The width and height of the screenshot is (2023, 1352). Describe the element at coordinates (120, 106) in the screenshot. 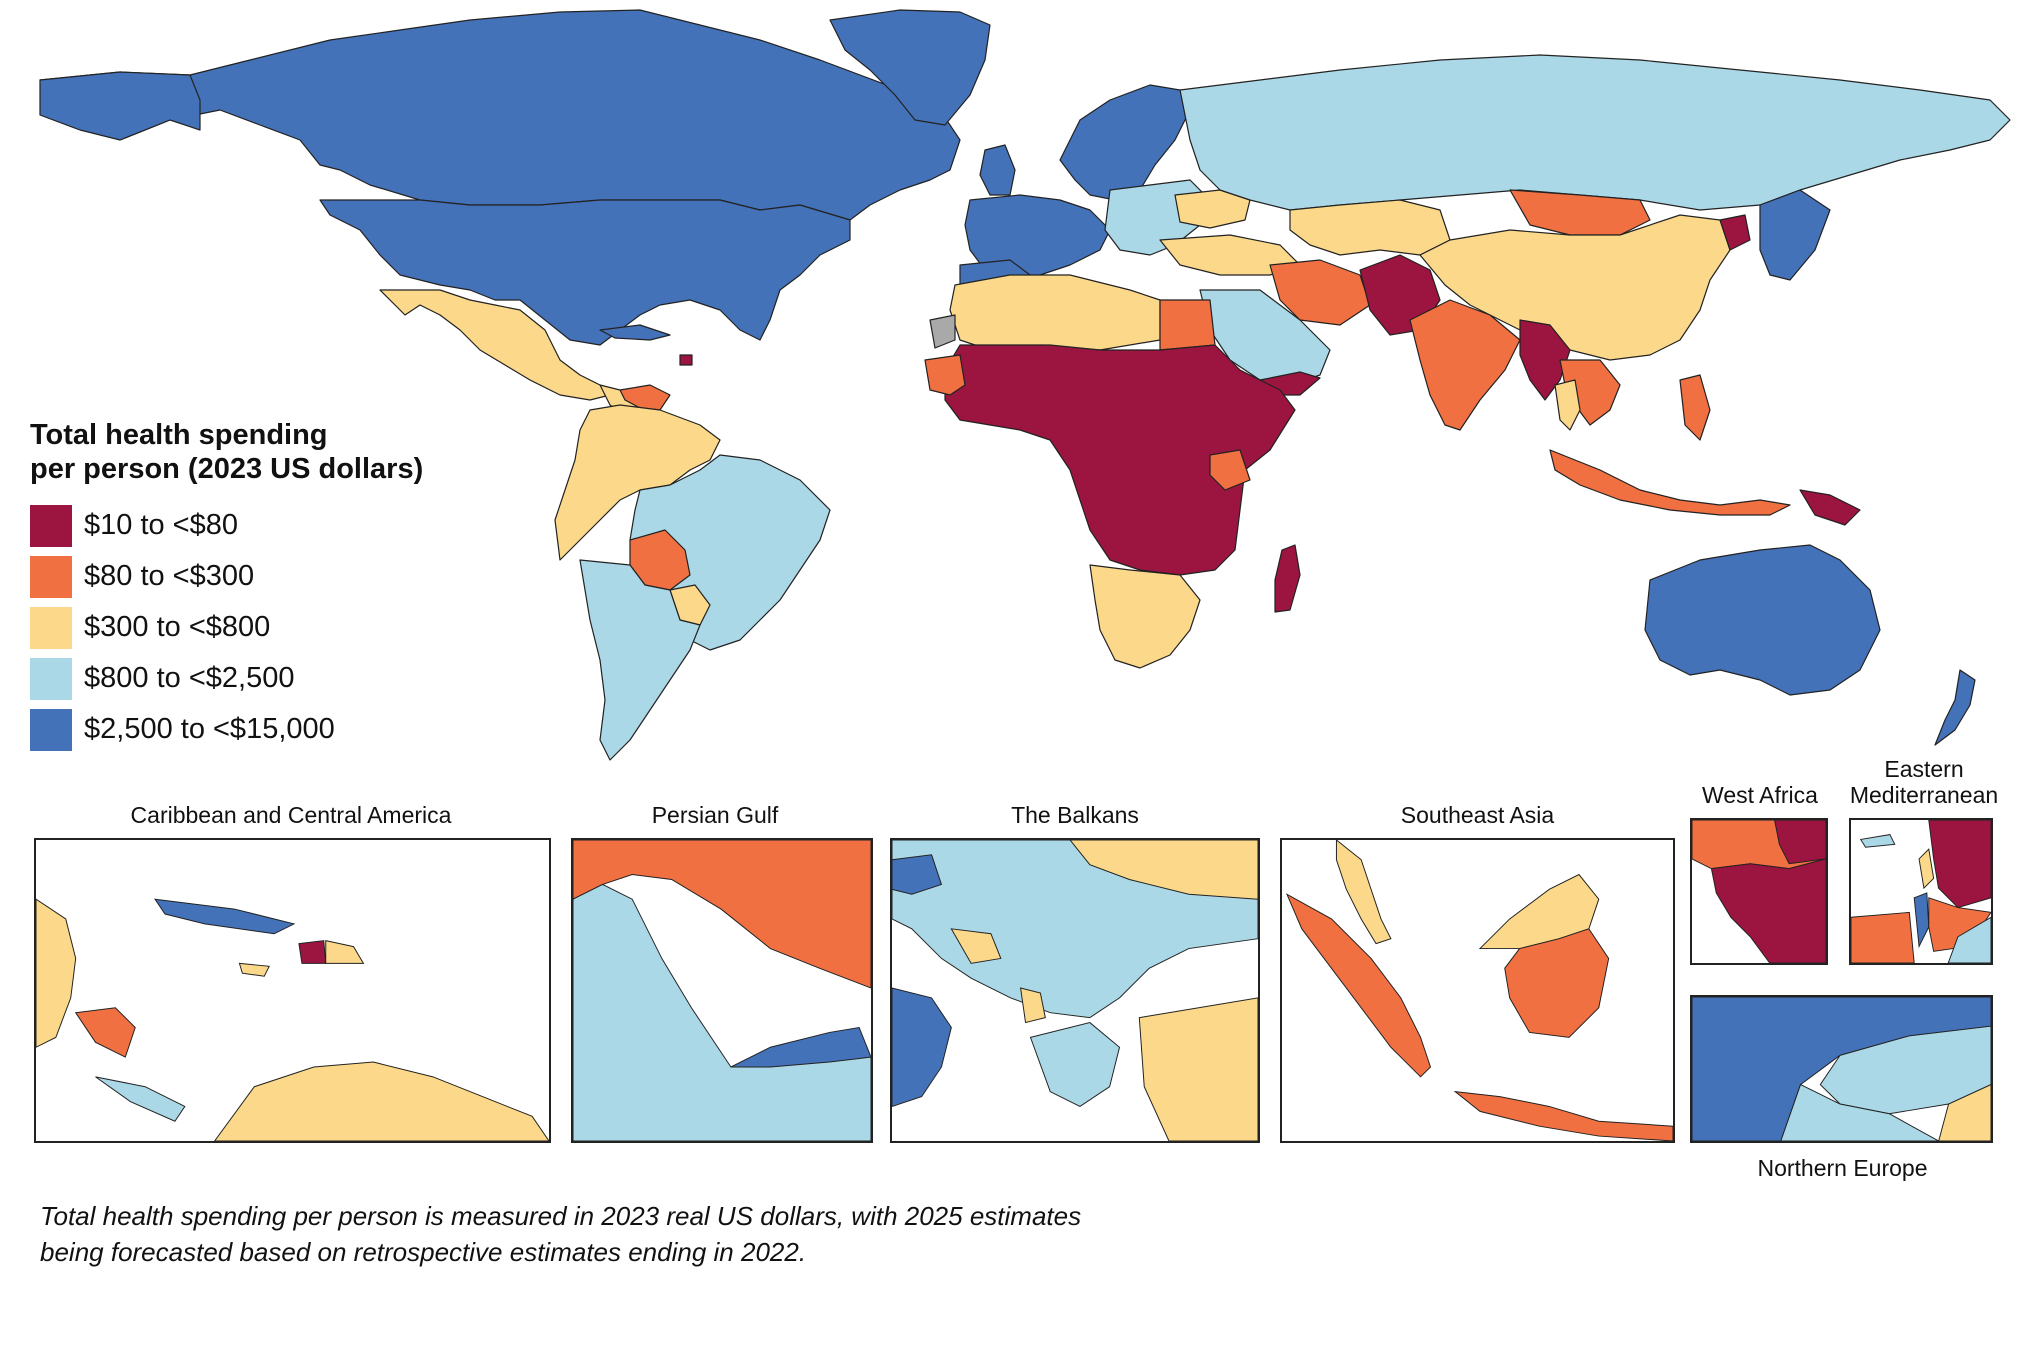

I see `region-alaska` at that location.